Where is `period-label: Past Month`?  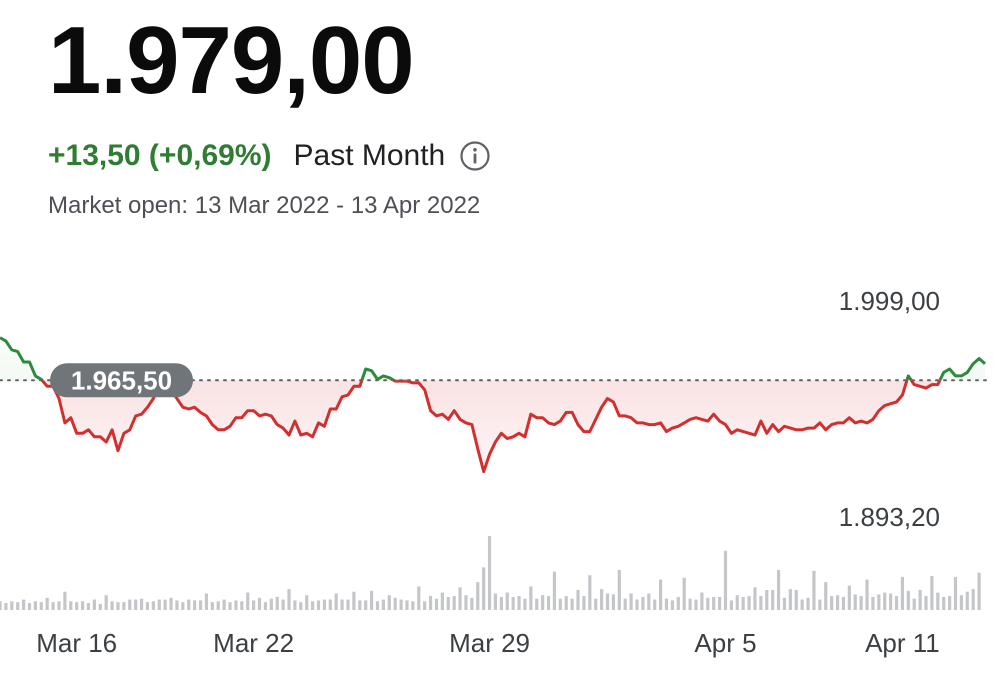 period-label: Past Month is located at coordinates (369, 155).